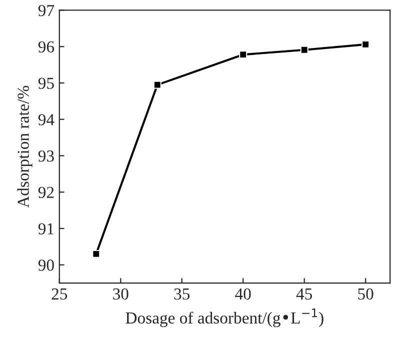 The image size is (396, 341). What do you see at coordinates (46, 120) in the screenshot?
I see `y-tick-label: 94` at bounding box center [46, 120].